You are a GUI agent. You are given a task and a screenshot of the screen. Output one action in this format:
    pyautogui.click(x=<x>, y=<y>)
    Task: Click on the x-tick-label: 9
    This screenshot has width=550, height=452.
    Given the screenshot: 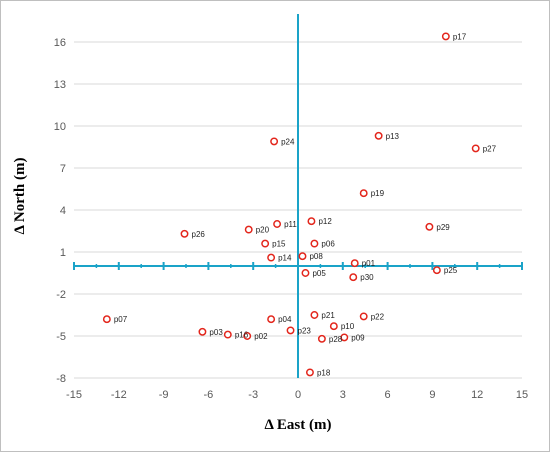 What is the action you would take?
    pyautogui.click(x=432, y=395)
    